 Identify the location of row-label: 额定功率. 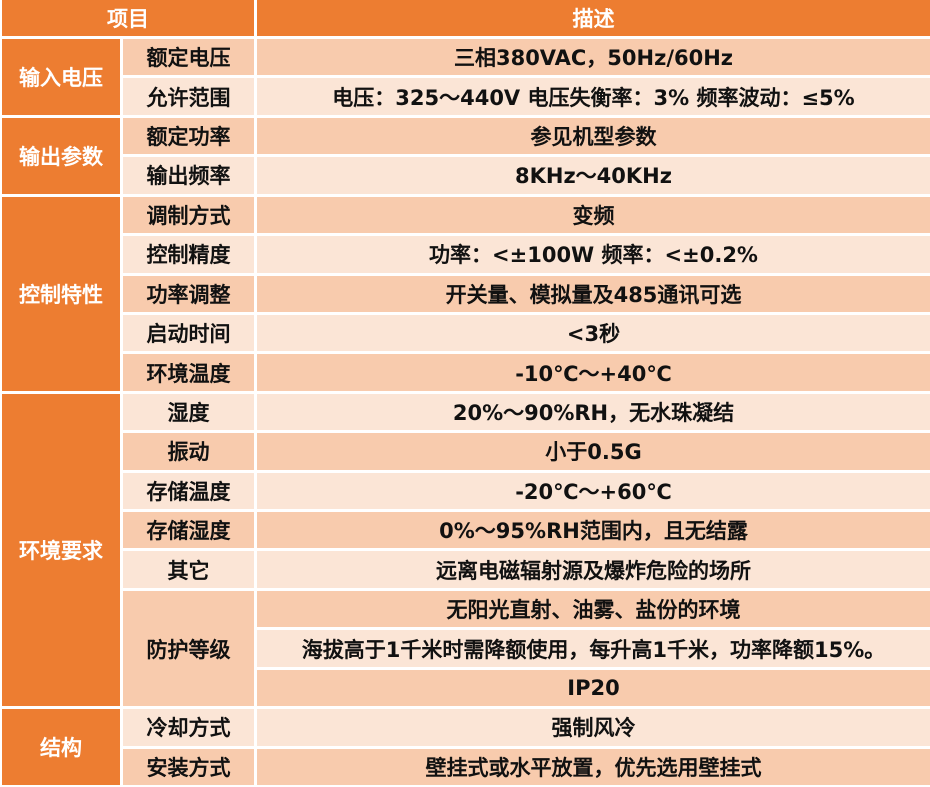
(188, 136).